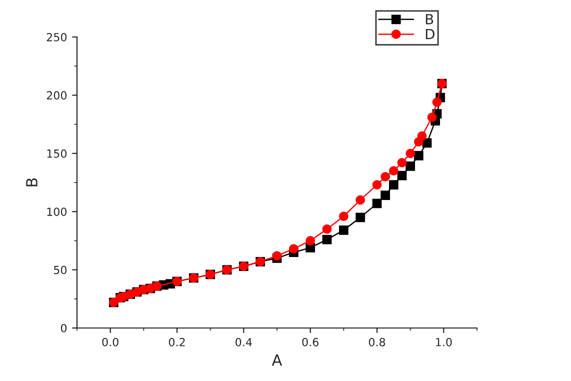 The image size is (571, 381). I want to click on y-tick-label: 250, so click(56, 37).